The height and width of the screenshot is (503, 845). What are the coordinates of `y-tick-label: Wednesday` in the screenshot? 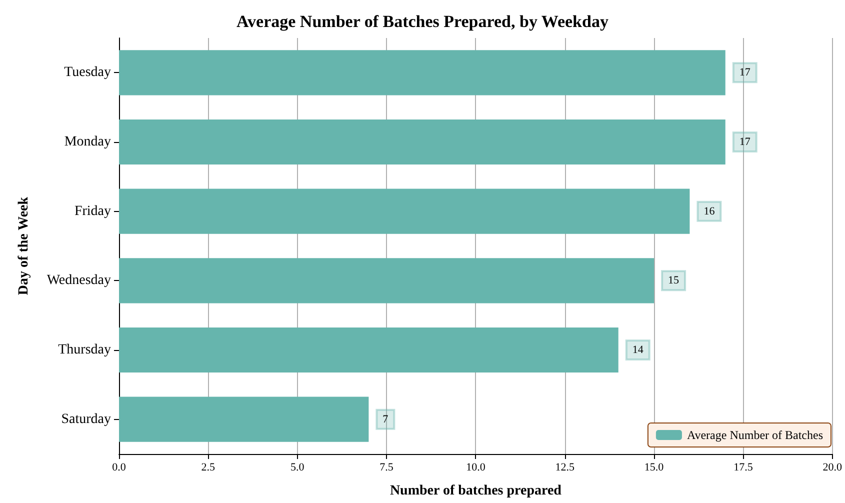 It's located at (78, 280).